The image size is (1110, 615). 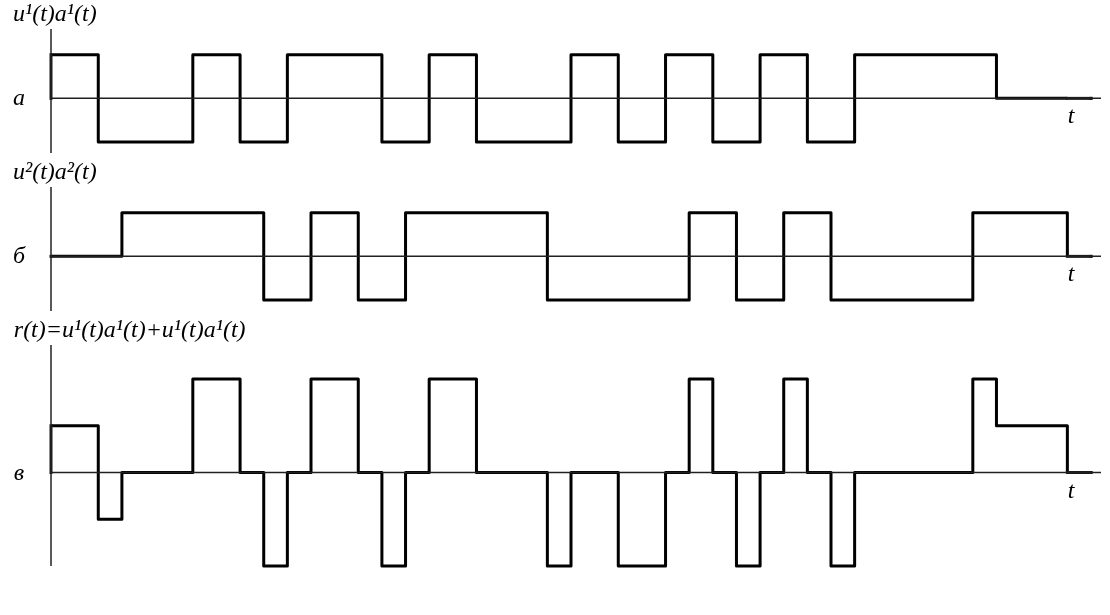 I want to click on chart-title: u²(t)a²(t), so click(x=54, y=171).